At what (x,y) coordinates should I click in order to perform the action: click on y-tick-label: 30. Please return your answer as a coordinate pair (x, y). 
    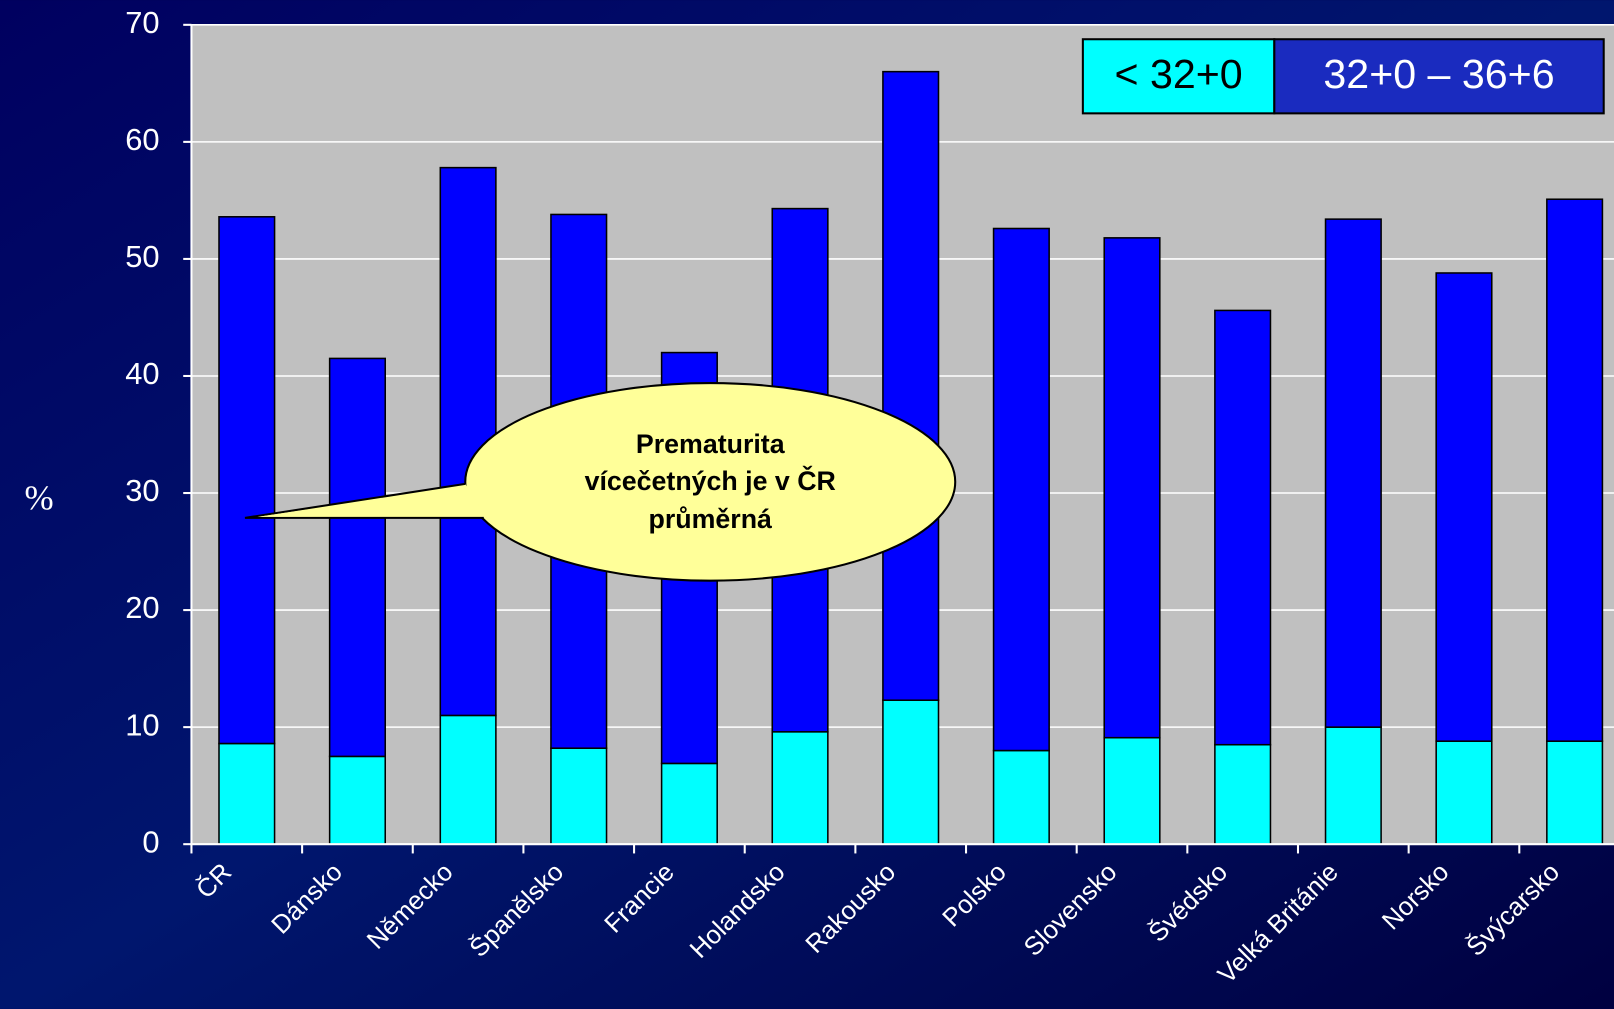
    Looking at the image, I should click on (142, 490).